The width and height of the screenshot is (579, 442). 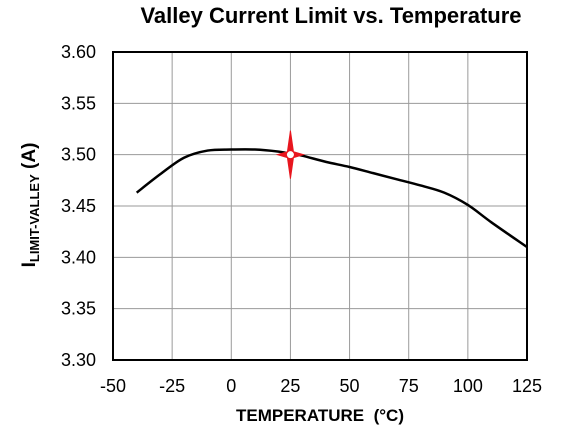 I want to click on y-axis-label-main: I, so click(x=29, y=264).